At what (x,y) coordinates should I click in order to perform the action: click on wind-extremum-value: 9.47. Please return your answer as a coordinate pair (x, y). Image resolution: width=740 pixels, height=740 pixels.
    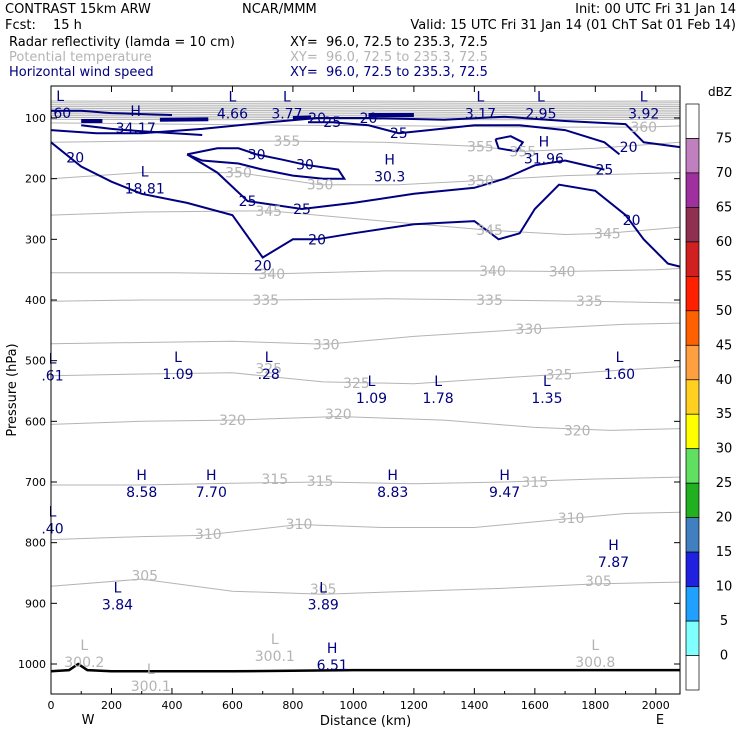
    Looking at the image, I should click on (504, 493).